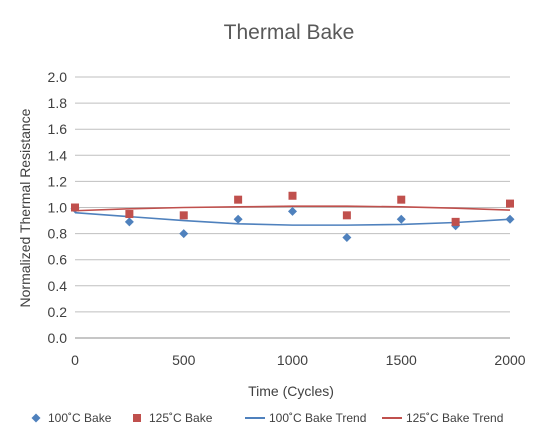 The height and width of the screenshot is (438, 549). Describe the element at coordinates (317, 418) in the screenshot. I see `legend-label: 100˚C Bake Trend` at that location.